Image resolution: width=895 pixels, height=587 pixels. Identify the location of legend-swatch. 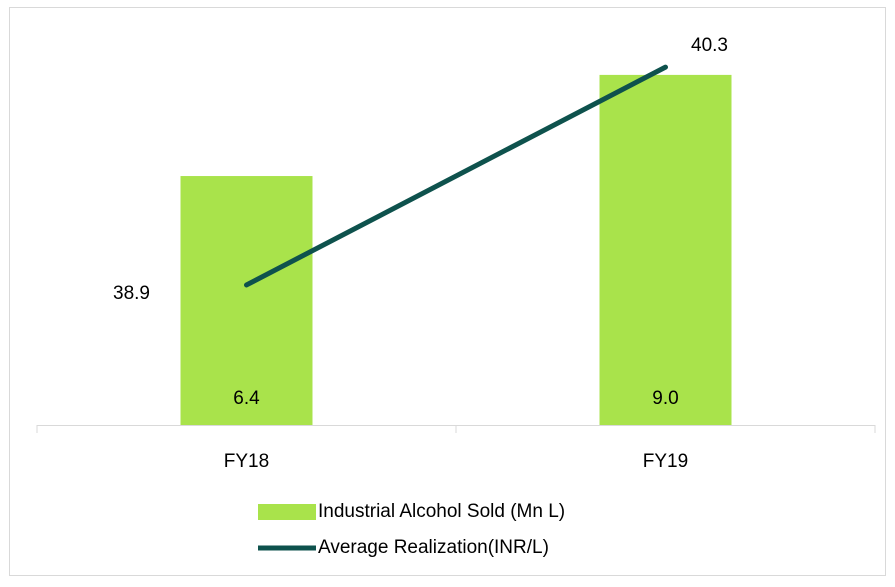
(287, 512).